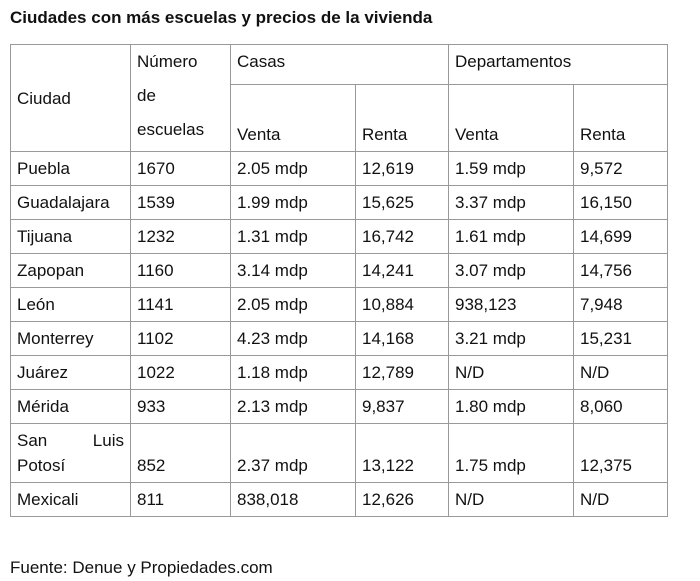 This screenshot has height=581, width=700. What do you see at coordinates (293, 270) in the screenshot?
I see `value-cell: 3.14 mdp` at bounding box center [293, 270].